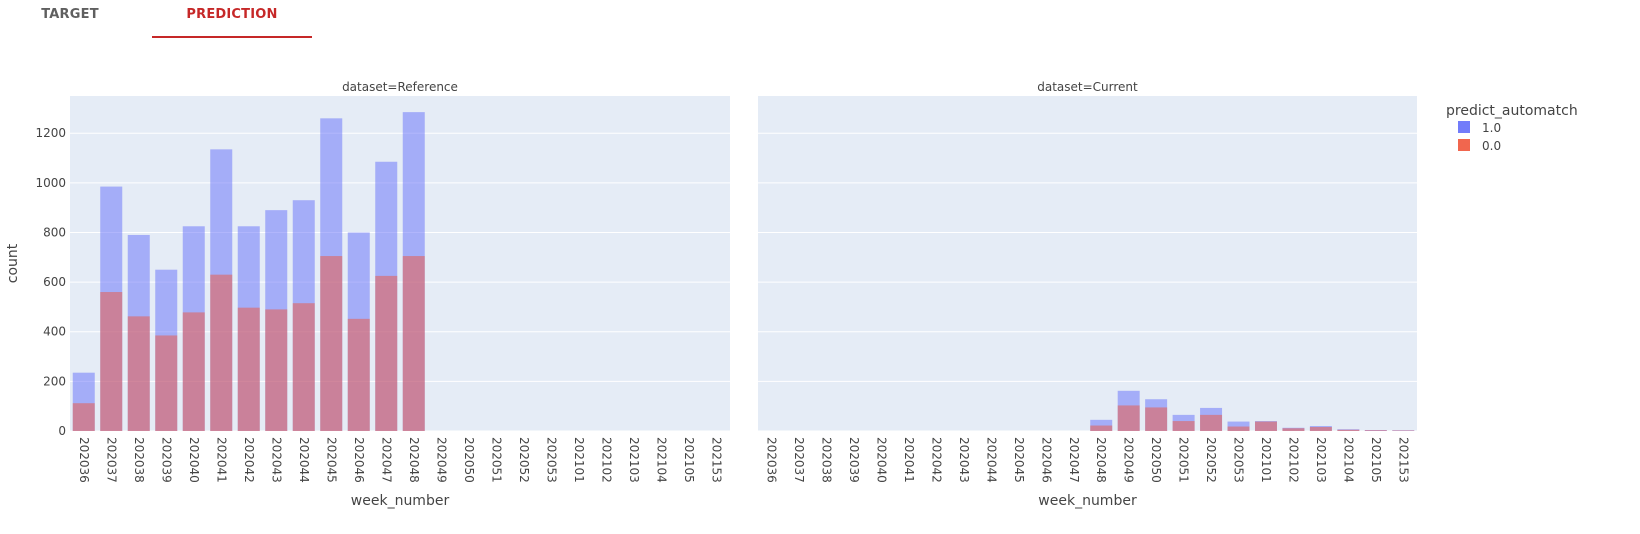 This screenshot has width=1640, height=534. Describe the element at coordinates (54, 332) in the screenshot. I see `y-tick-label: 400` at that location.